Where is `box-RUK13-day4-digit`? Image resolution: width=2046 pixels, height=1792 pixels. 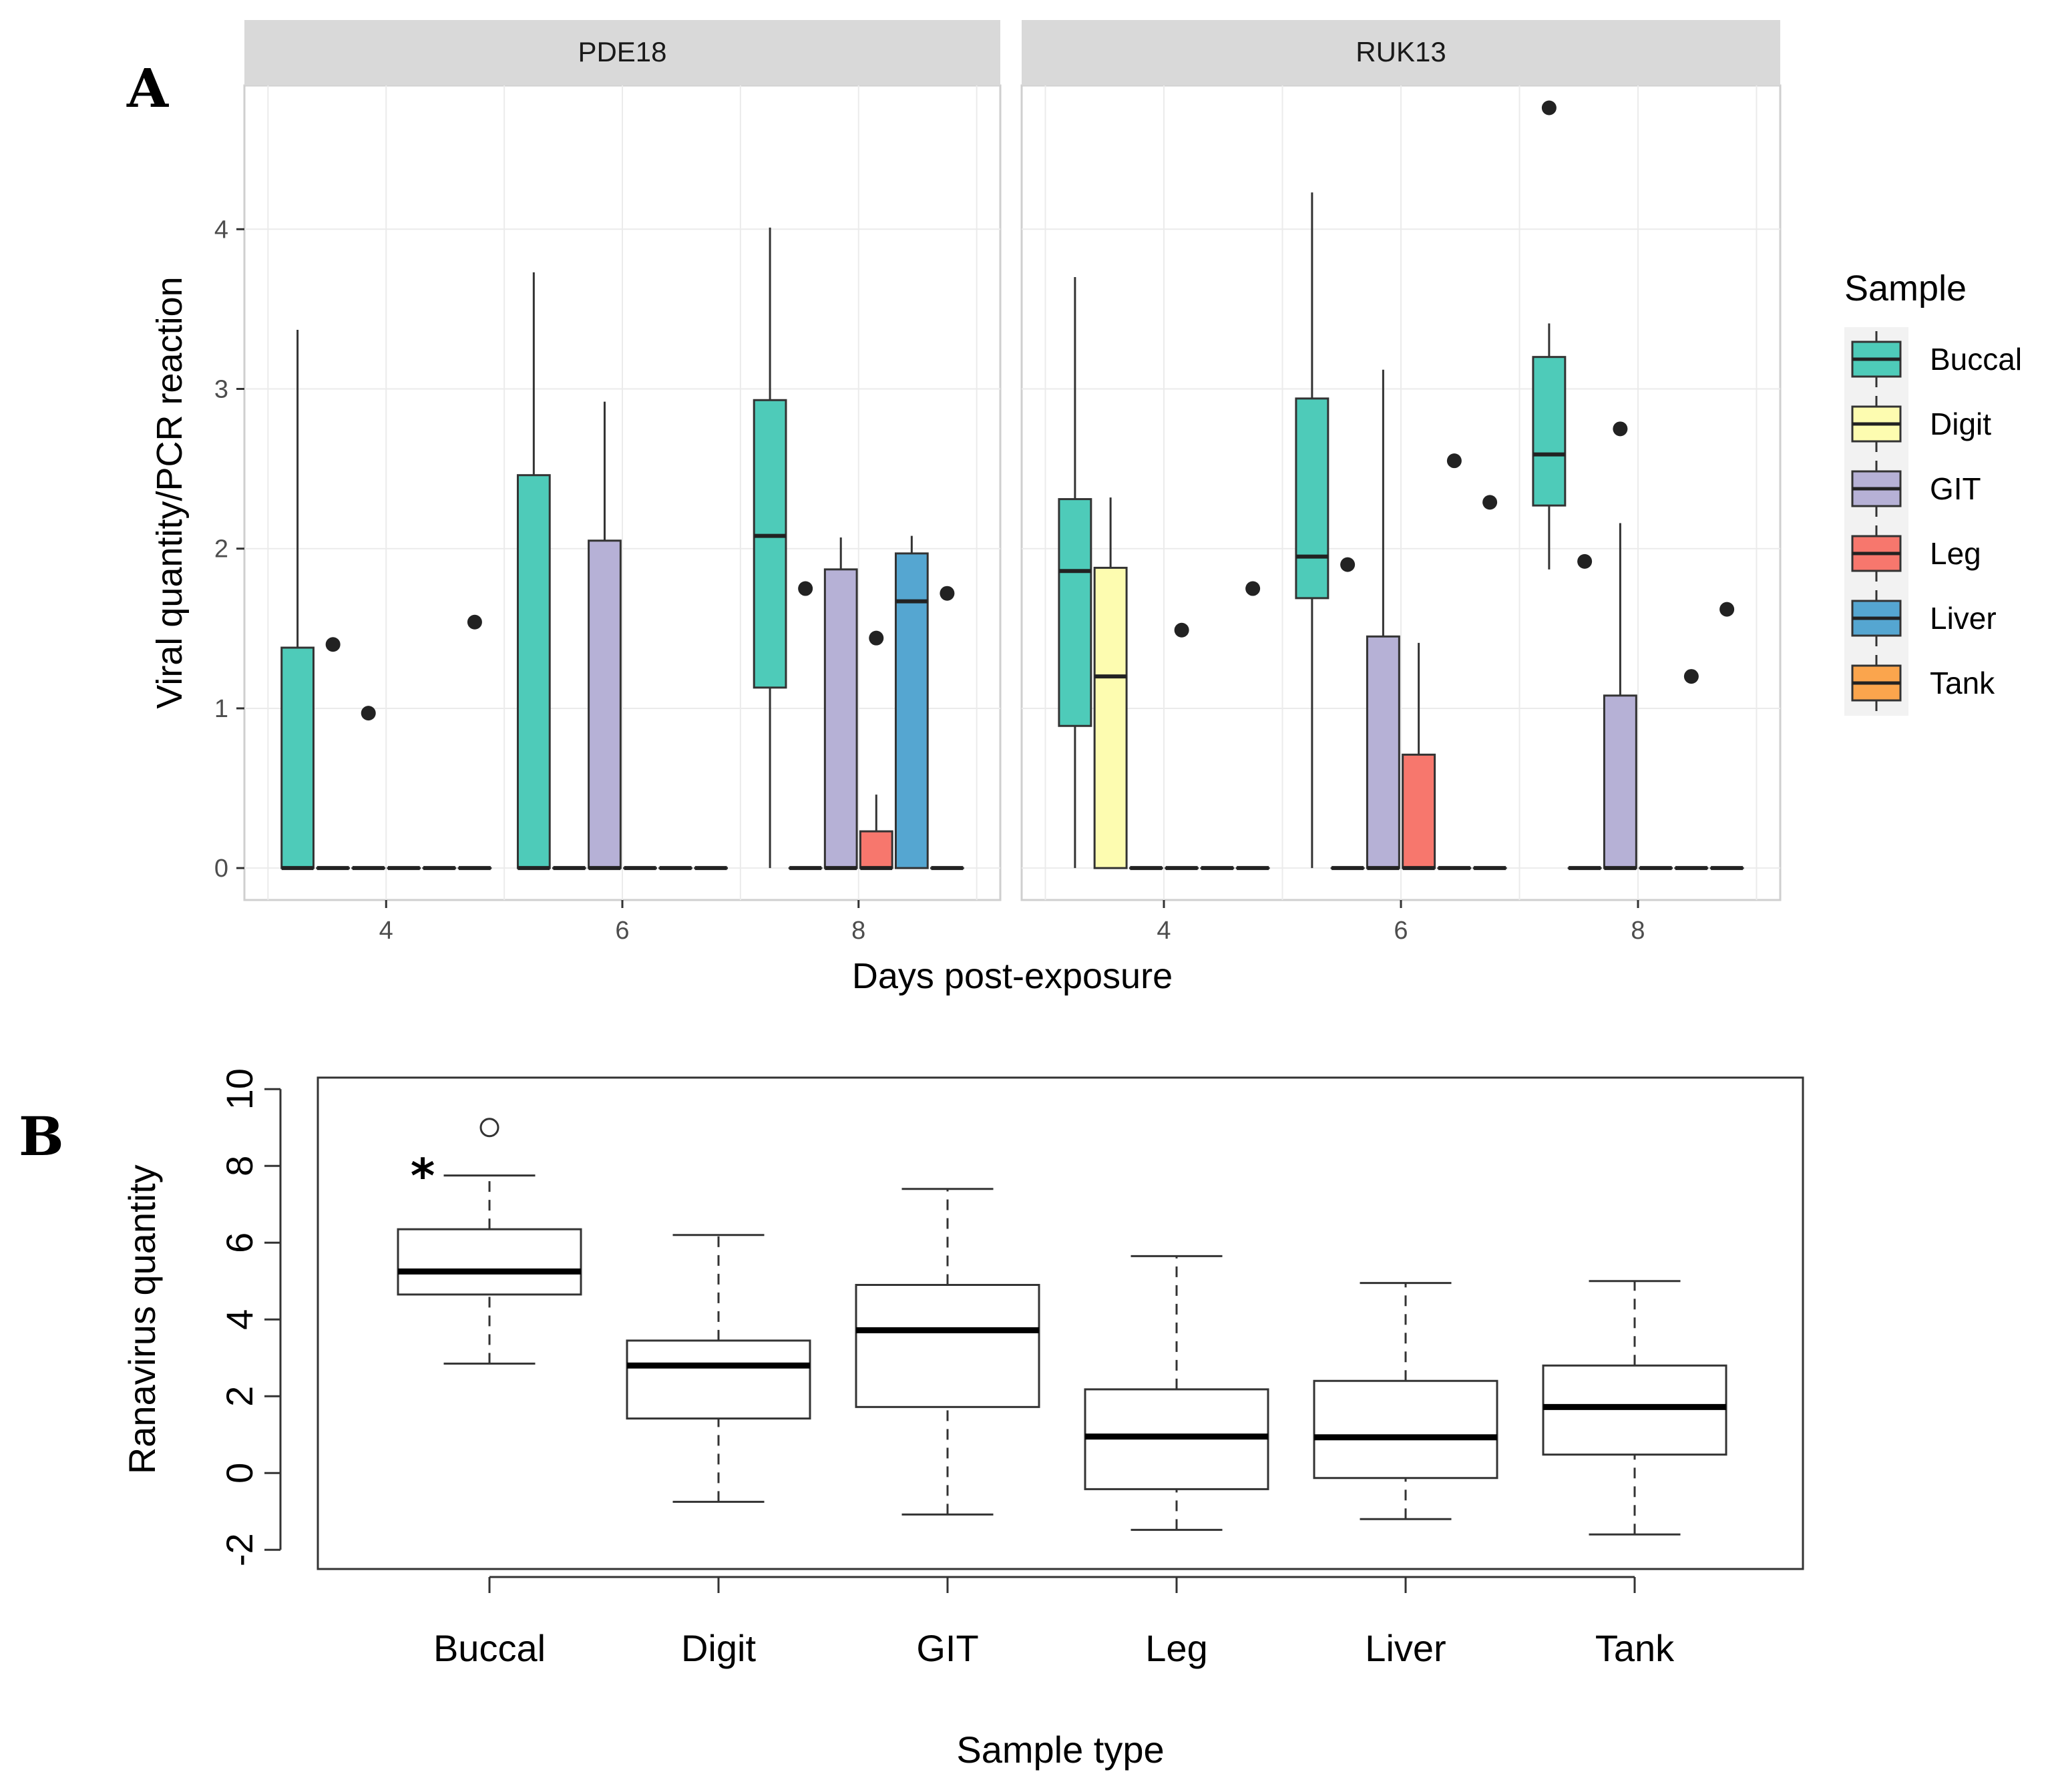 box-RUK13-day4-digit is located at coordinates (1110, 683).